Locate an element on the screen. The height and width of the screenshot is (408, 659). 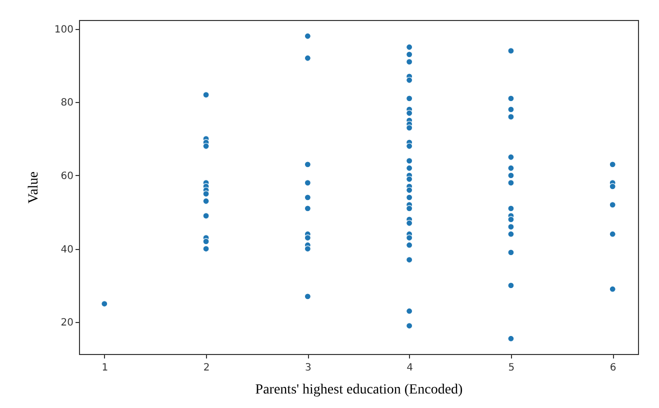
x-tick-label: 1 is located at coordinates (105, 368).